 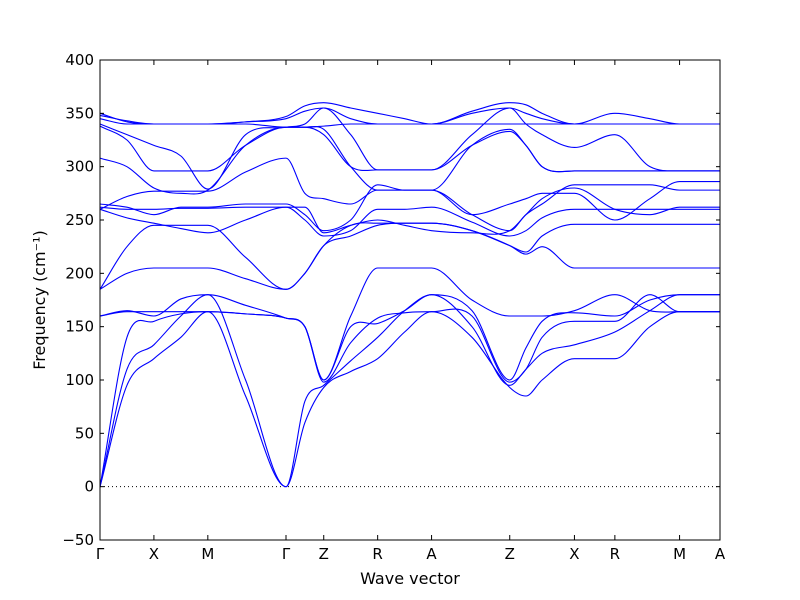 I want to click on y-tick-label: 350, so click(x=79, y=113).